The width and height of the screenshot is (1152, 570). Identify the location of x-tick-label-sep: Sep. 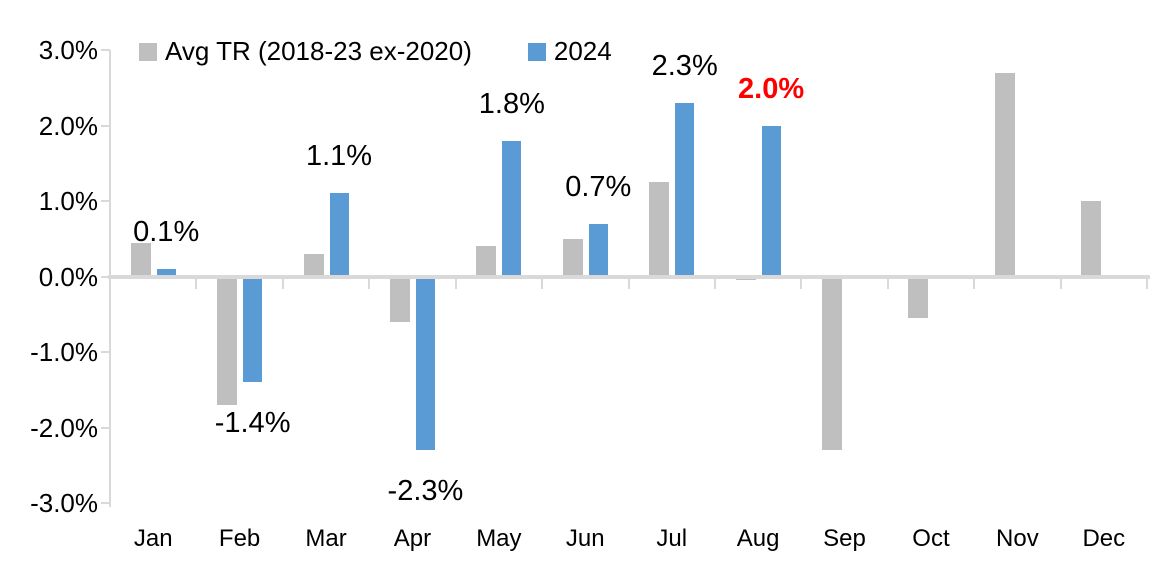
(844, 538).